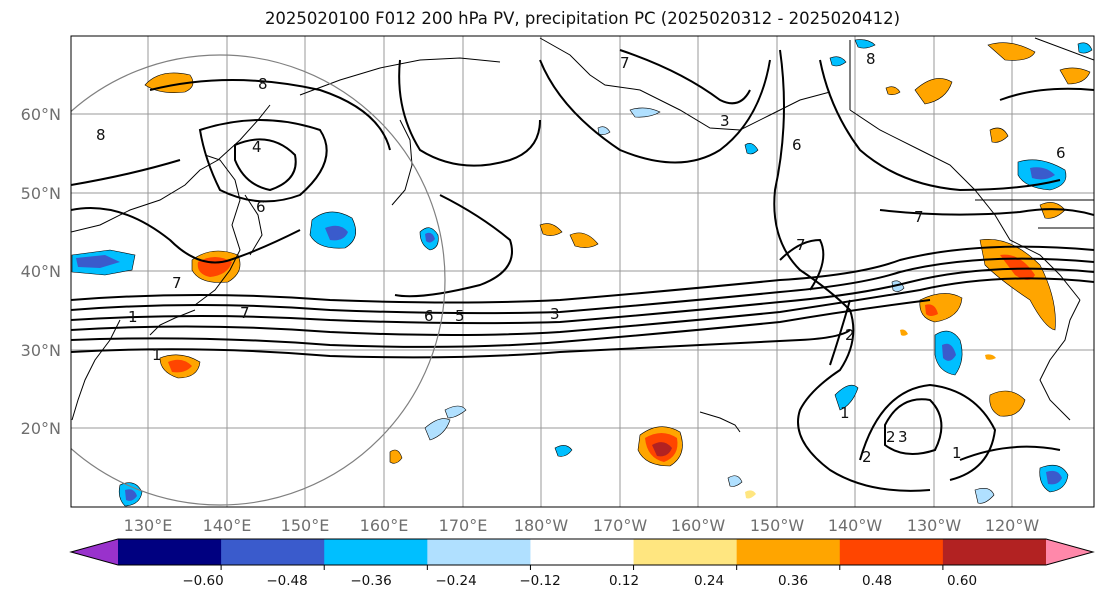 The width and height of the screenshot is (1105, 601). Describe the element at coordinates (539, 581) in the screenshot. I see `colorbar-tick-label: −0.12` at that location.